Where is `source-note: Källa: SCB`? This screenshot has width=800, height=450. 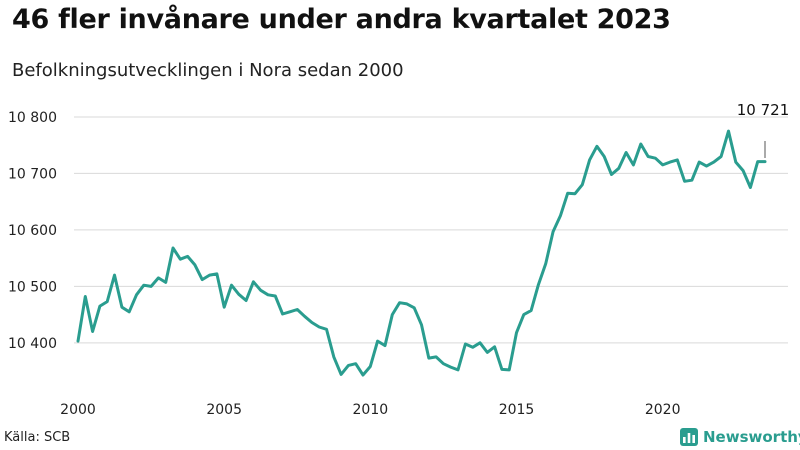
source-note: Källa: SCB is located at coordinates (37, 437).